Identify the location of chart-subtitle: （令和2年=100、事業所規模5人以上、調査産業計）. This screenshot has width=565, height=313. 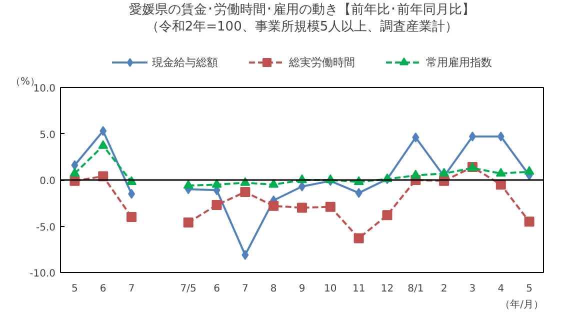
(302, 26).